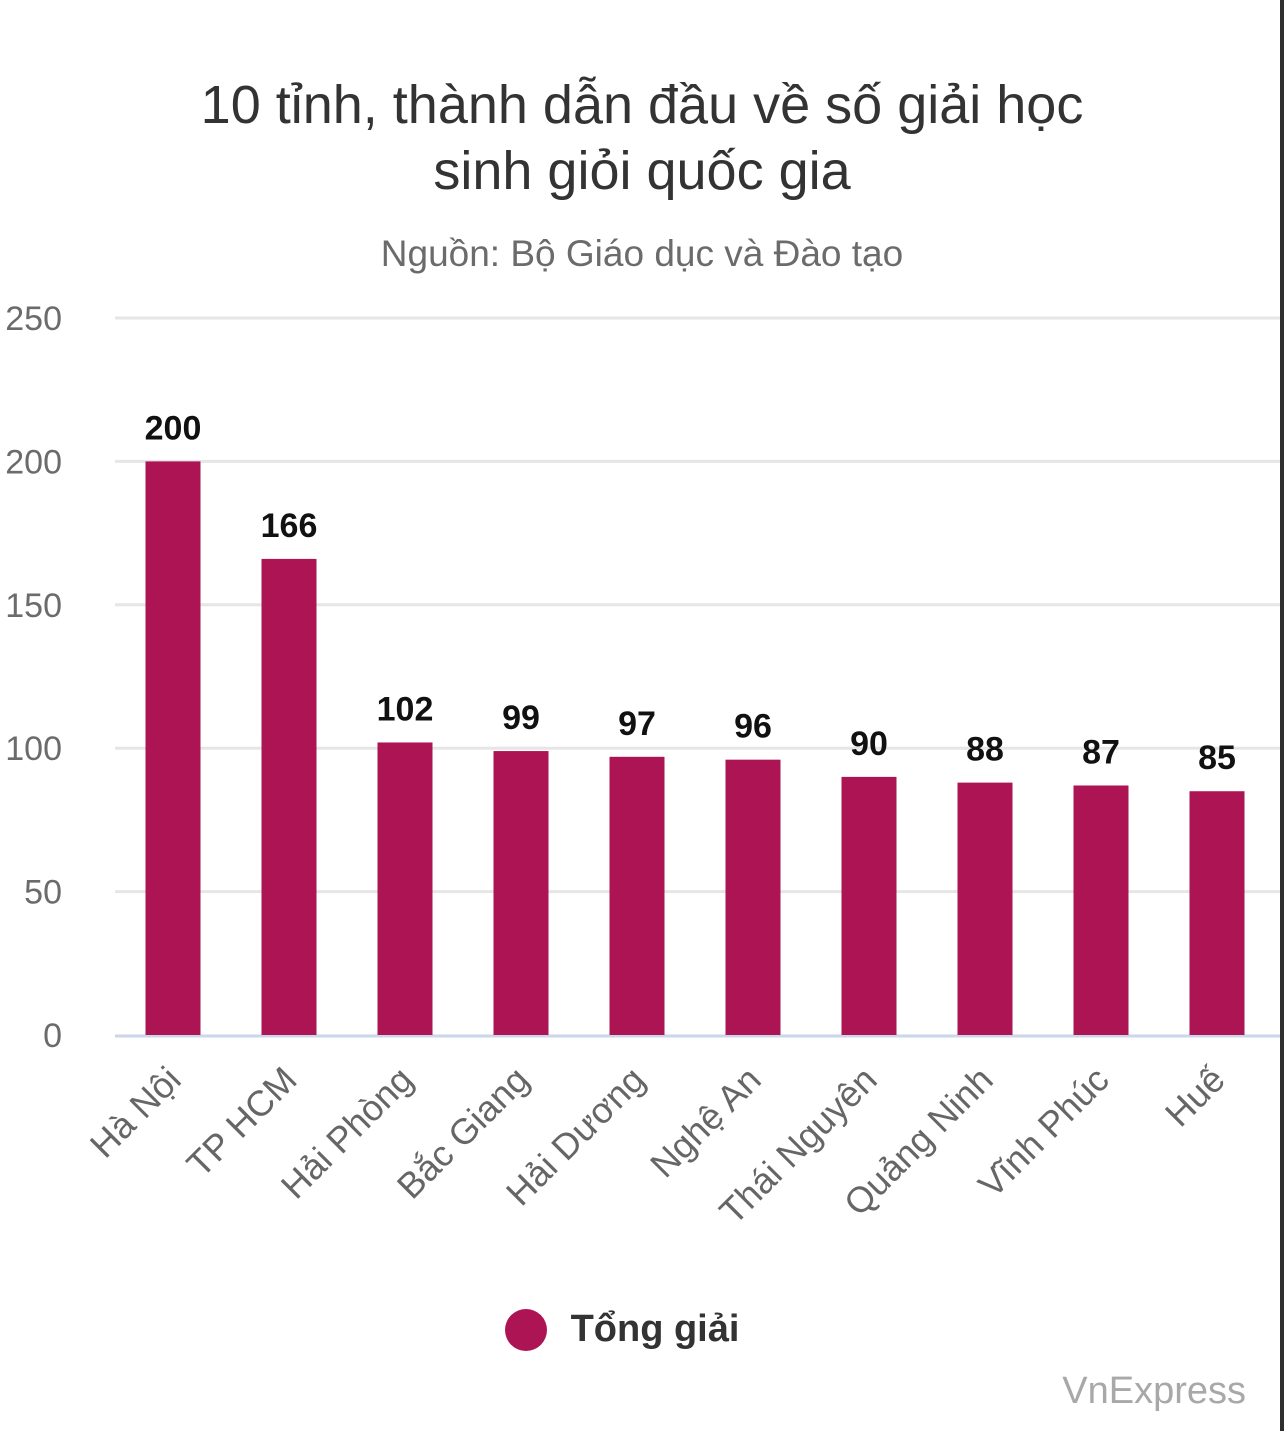  I want to click on data-label: 97, so click(637, 724).